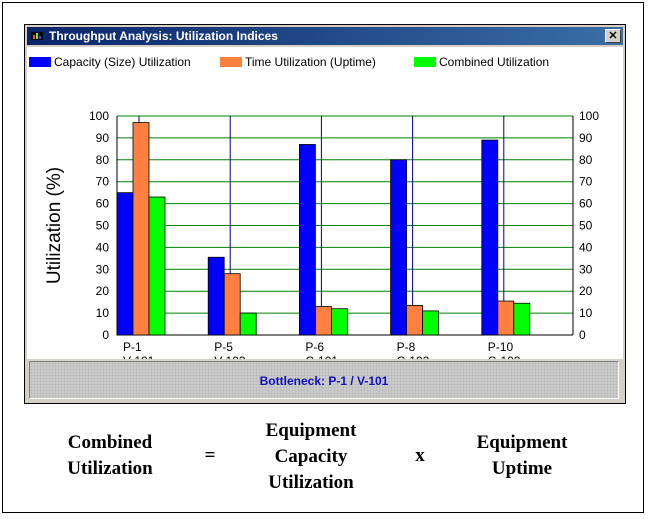  What do you see at coordinates (110, 456) in the screenshot?
I see `formula-lhs: Combined Utilization` at bounding box center [110, 456].